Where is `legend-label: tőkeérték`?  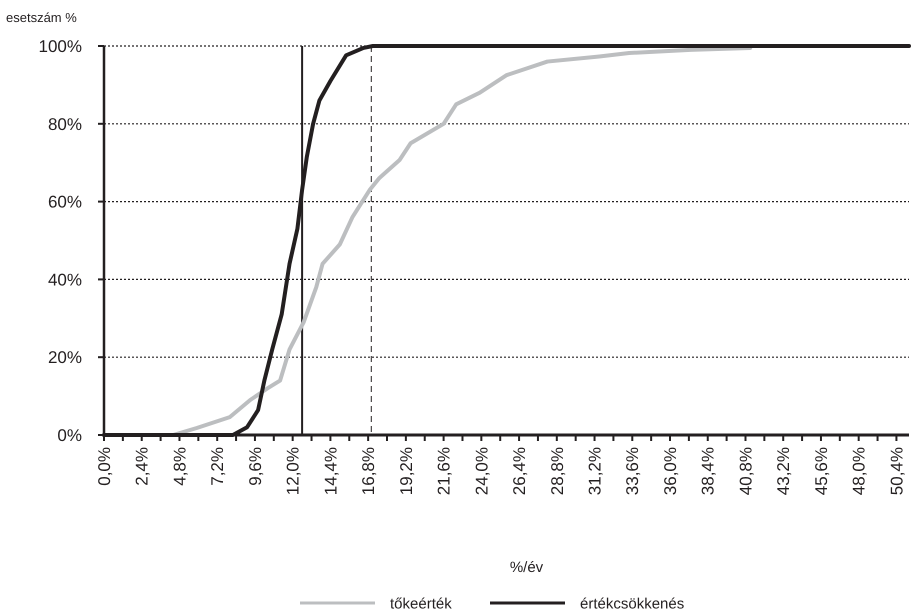
legend-label: tőkeérték is located at coordinates (421, 603).